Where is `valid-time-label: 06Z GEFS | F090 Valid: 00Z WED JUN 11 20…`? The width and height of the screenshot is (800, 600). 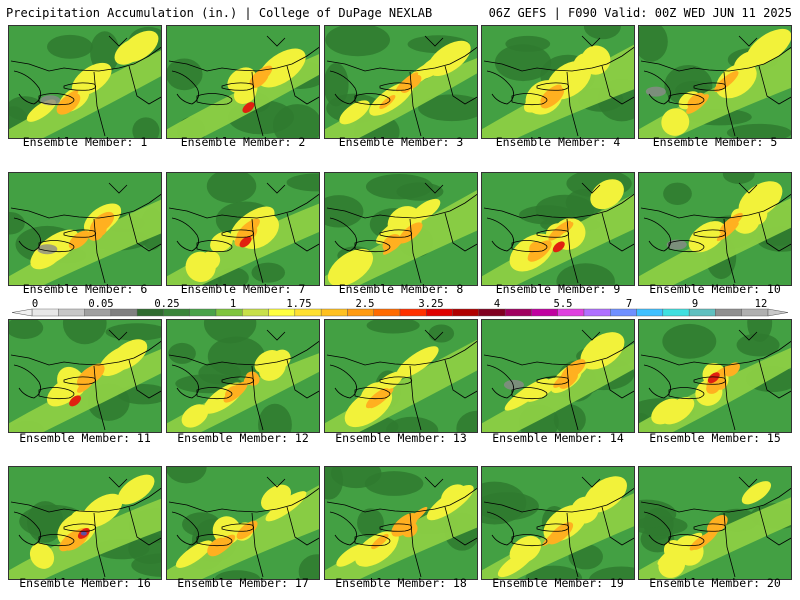 valid-time-label: 06Z GEFS | F090 Valid: 00Z WED JUN 11 20… is located at coordinates (640, 13).